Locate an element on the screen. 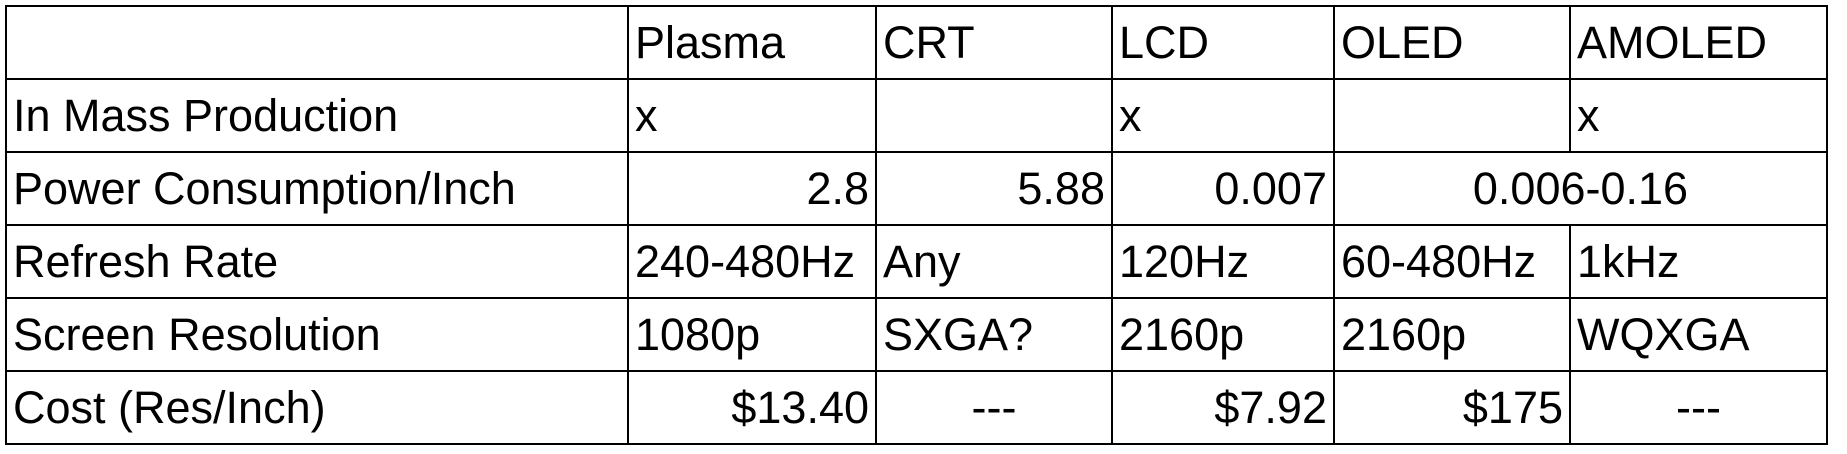  header-crt: CRT is located at coordinates (994, 42).